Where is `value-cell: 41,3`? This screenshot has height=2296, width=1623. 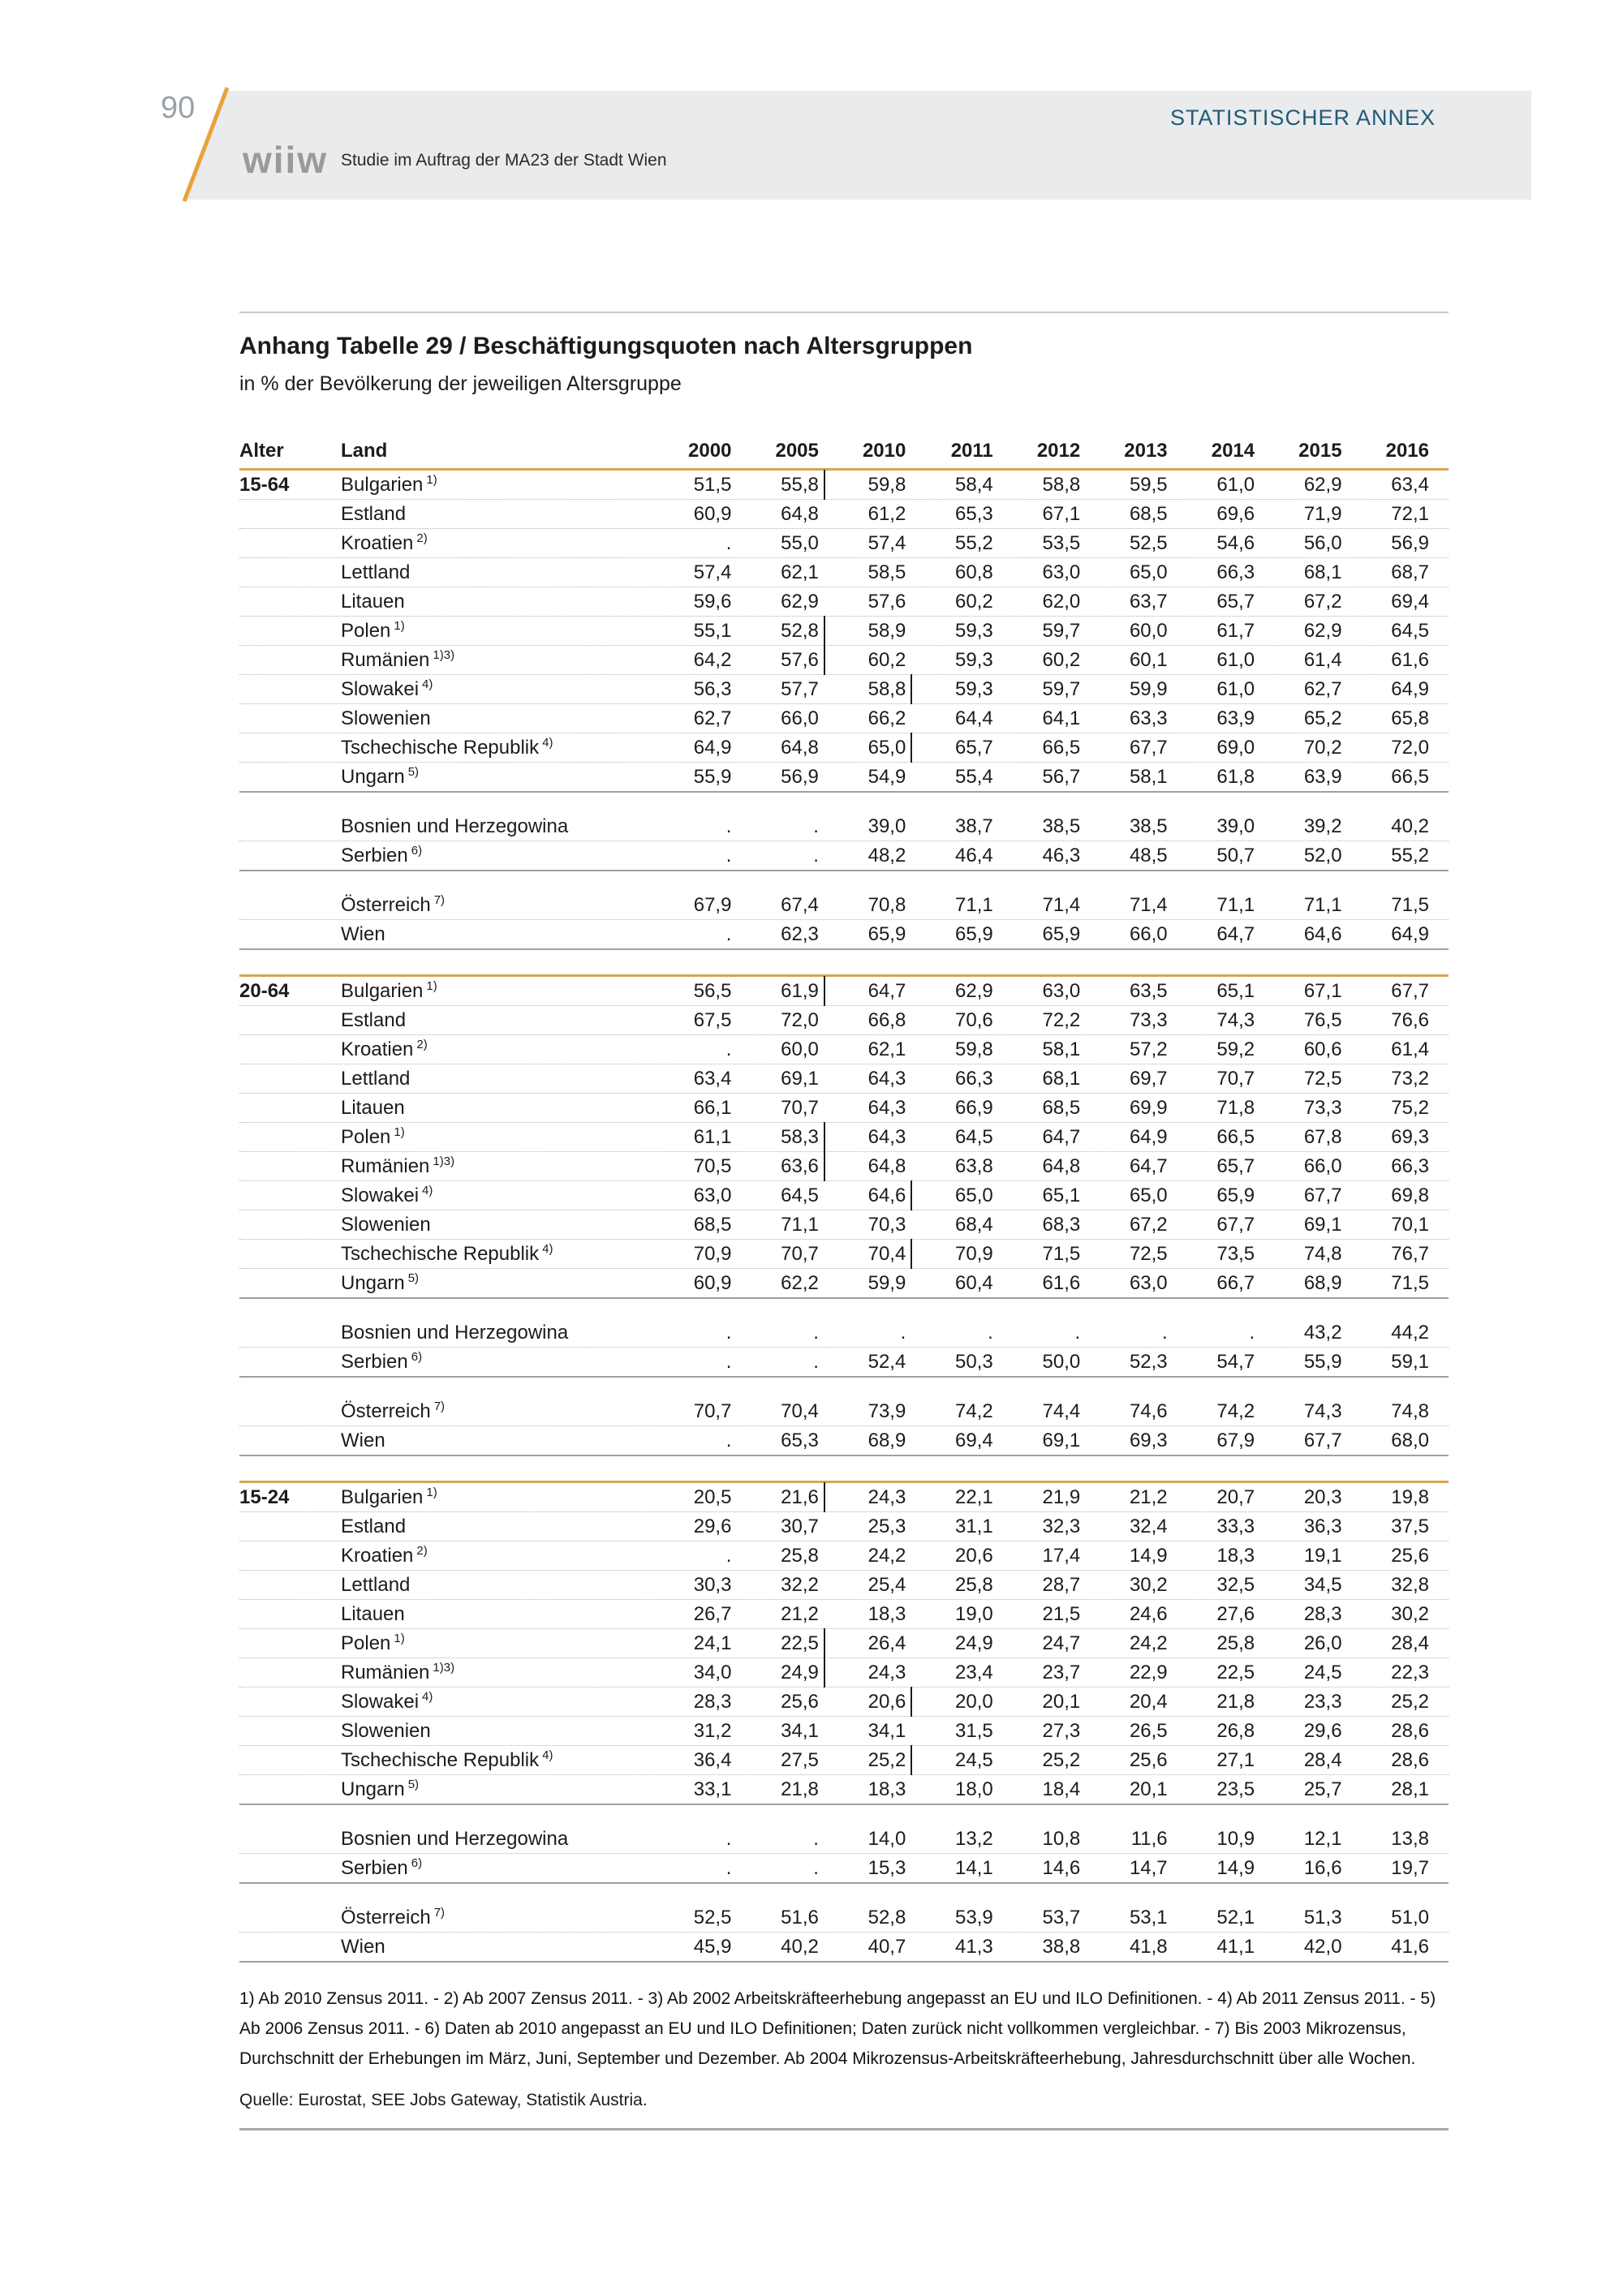 value-cell: 41,3 is located at coordinates (974, 1946).